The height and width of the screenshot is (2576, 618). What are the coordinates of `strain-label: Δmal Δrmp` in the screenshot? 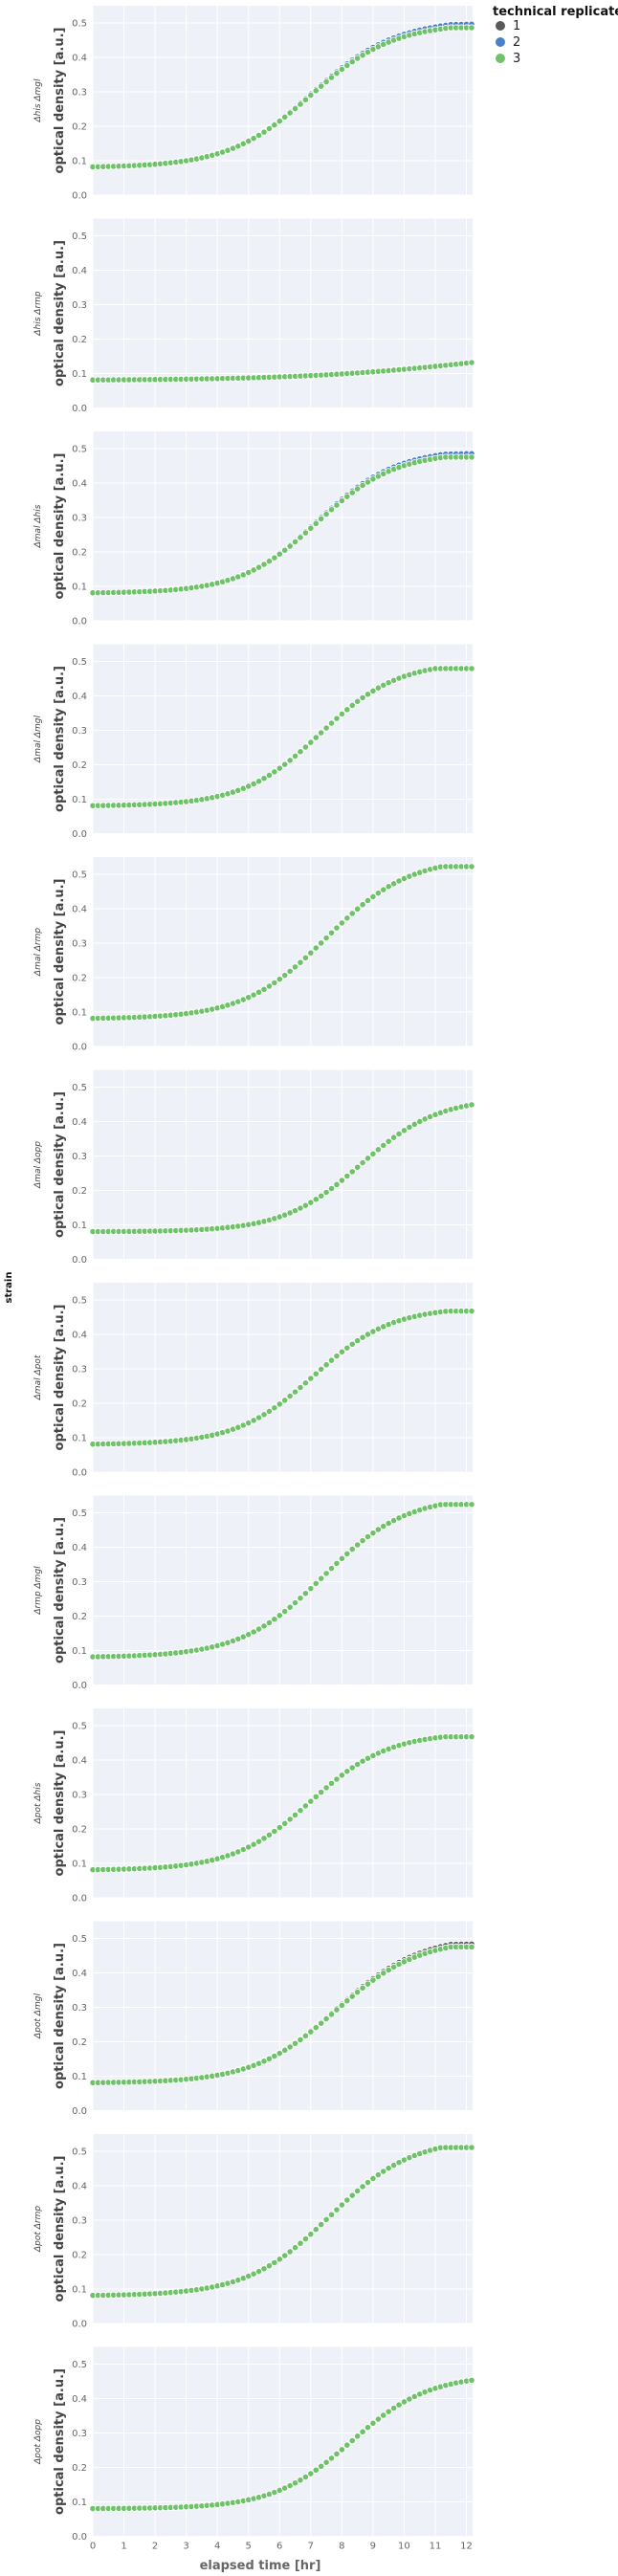 It's located at (38, 953).